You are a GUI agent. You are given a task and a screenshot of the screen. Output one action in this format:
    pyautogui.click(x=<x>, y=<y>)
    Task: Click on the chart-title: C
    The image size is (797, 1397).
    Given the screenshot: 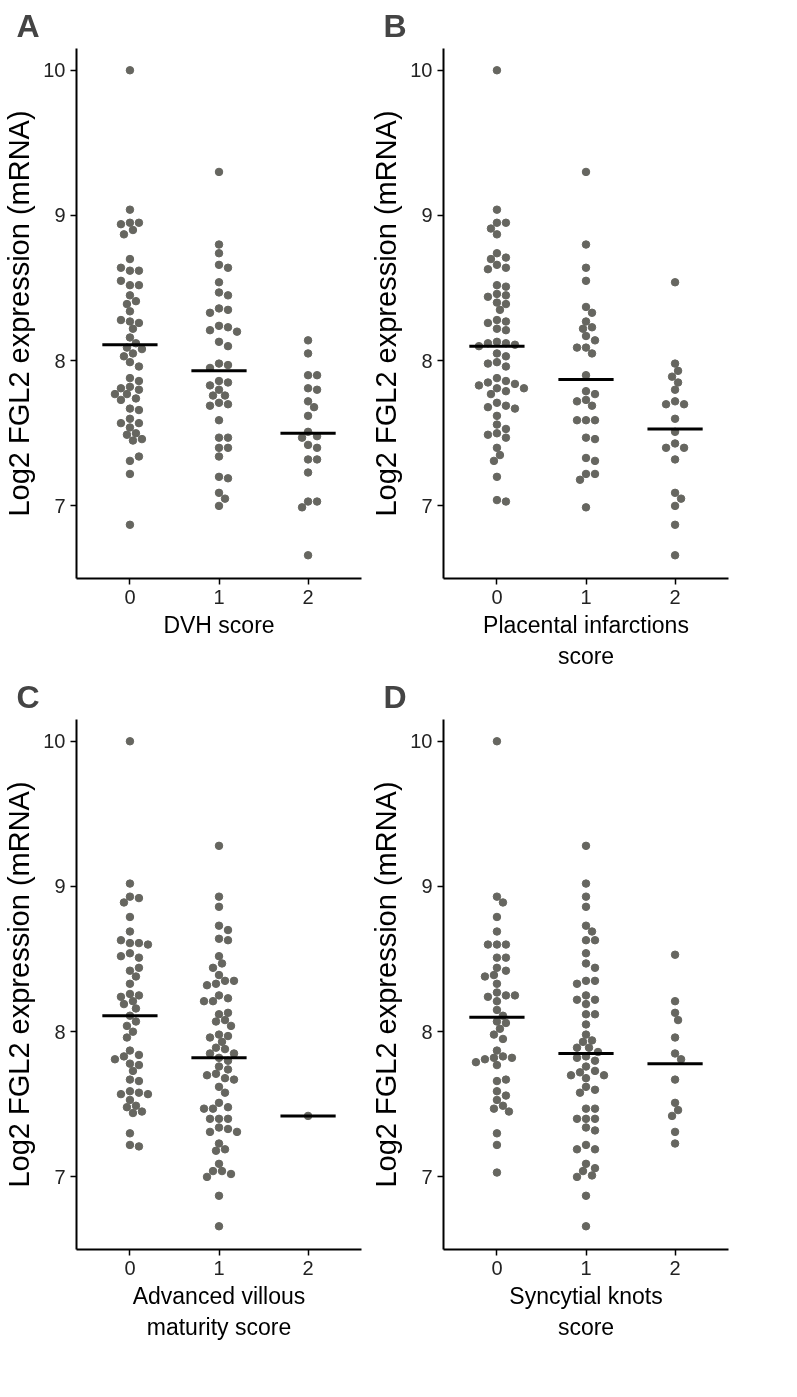 What is the action you would take?
    pyautogui.click(x=28, y=696)
    